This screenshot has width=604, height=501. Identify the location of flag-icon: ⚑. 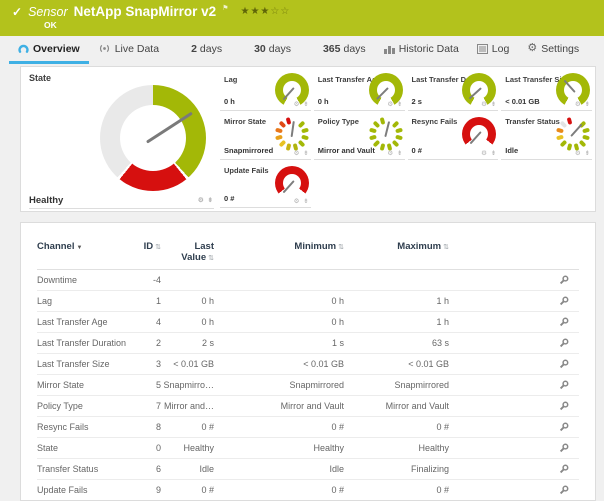
(225, 8).